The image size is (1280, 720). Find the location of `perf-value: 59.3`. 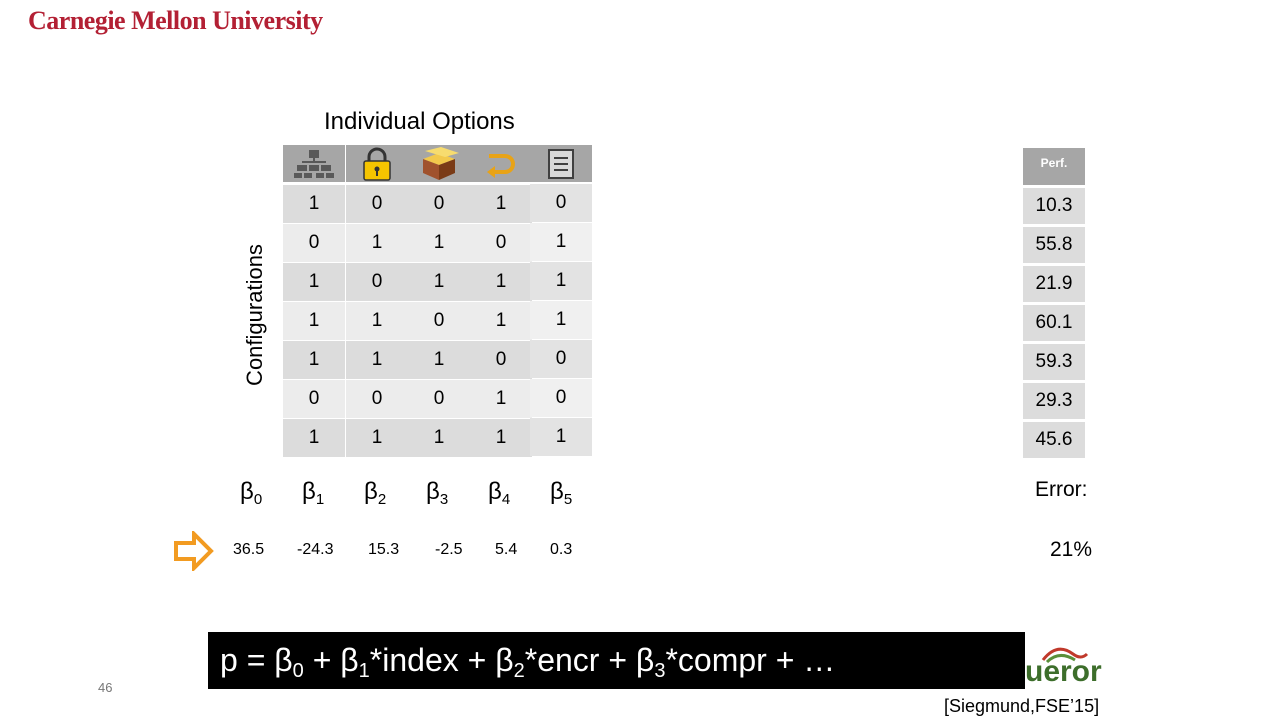

perf-value: 59.3 is located at coordinates (1054, 362).